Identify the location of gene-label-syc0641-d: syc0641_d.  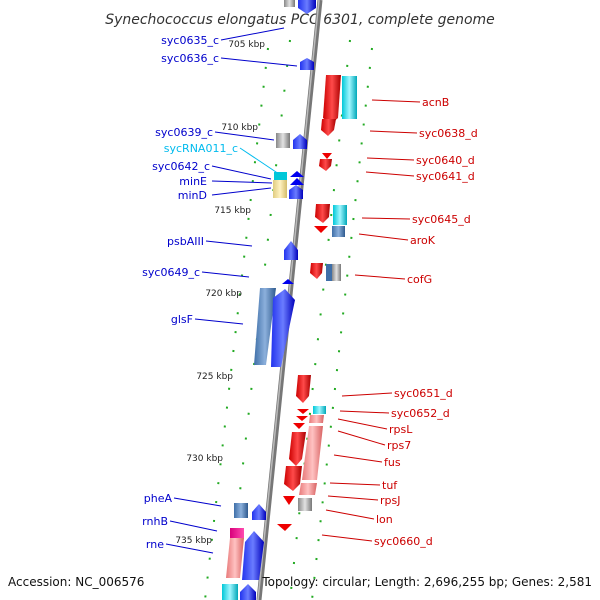
(445, 176).